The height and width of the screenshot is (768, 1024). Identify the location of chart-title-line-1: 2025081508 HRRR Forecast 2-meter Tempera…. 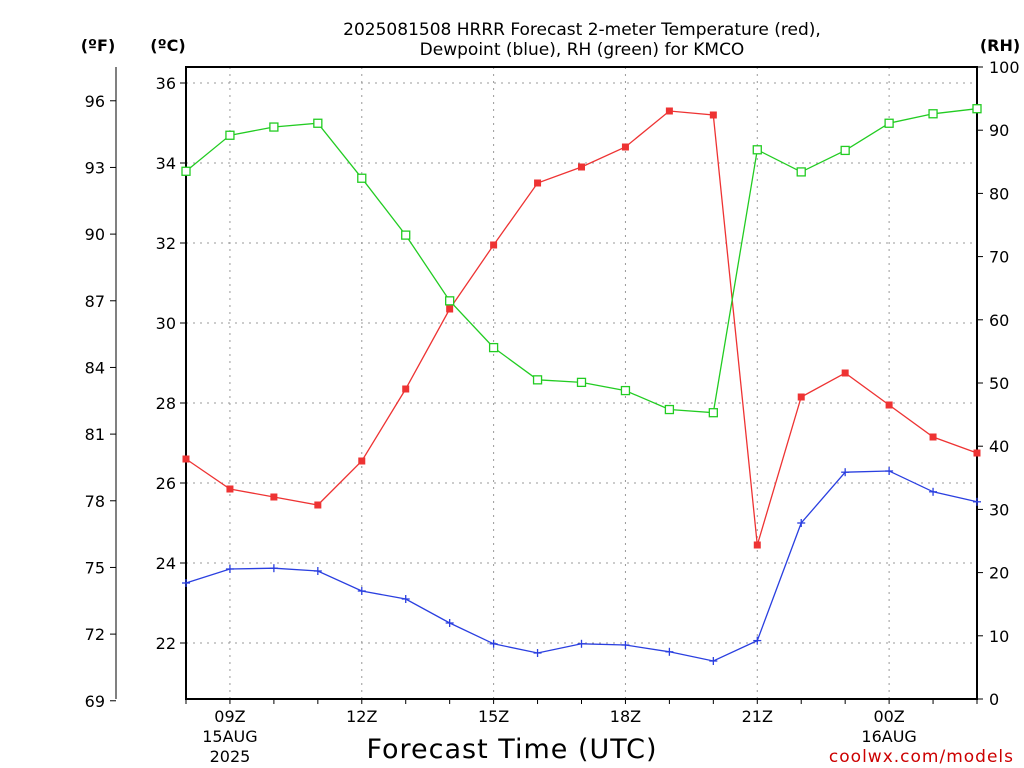
(582, 30).